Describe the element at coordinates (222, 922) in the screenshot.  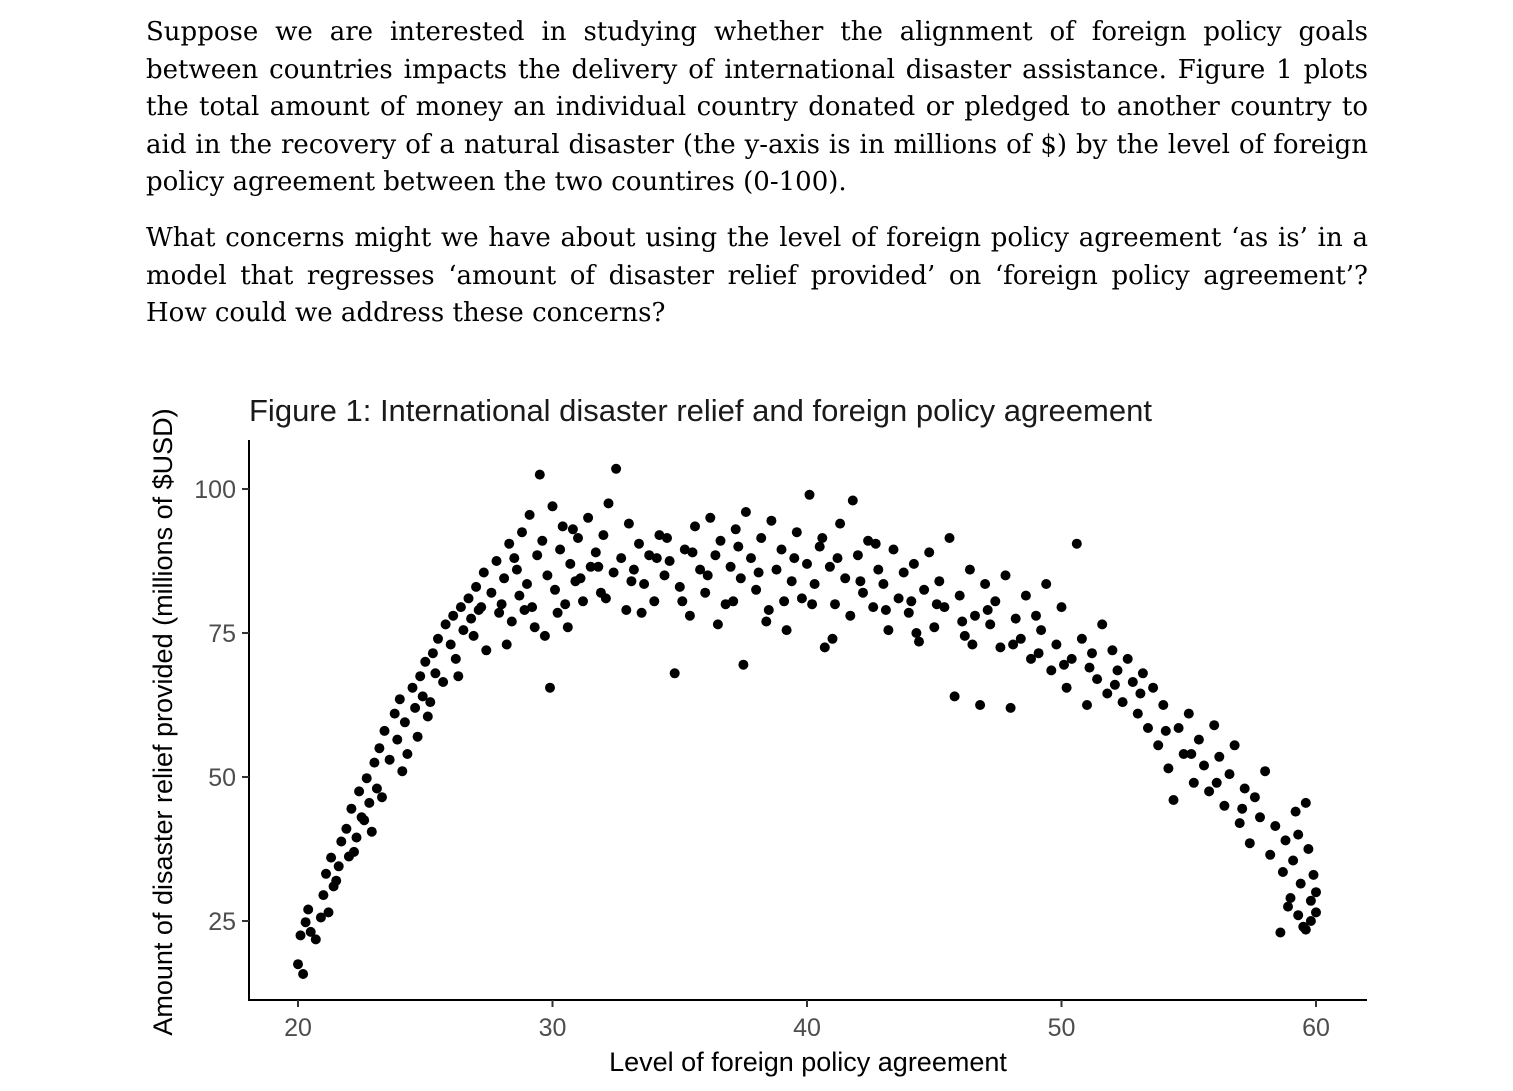
I see `y-tick-label-25: 25` at that location.